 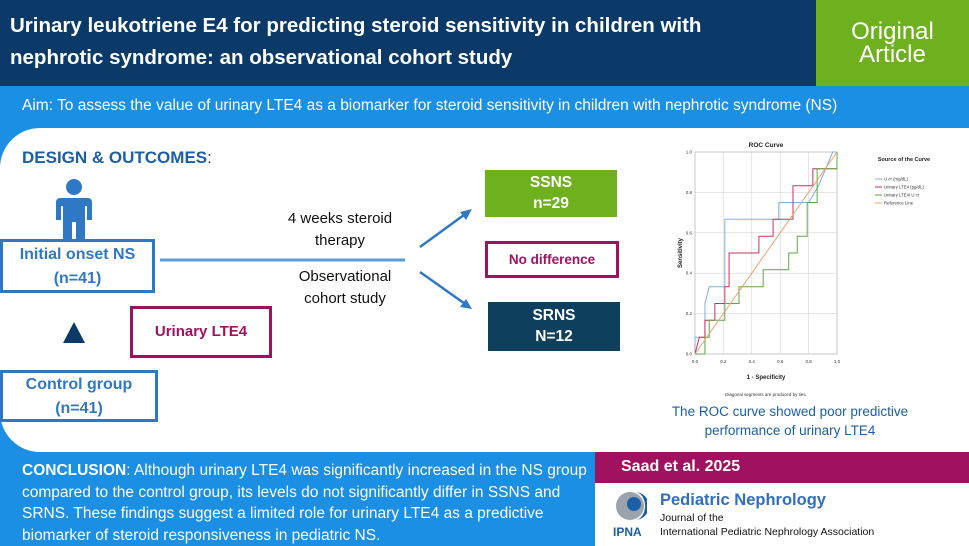 I want to click on x-tick-label: 0.8, so click(x=808, y=361).